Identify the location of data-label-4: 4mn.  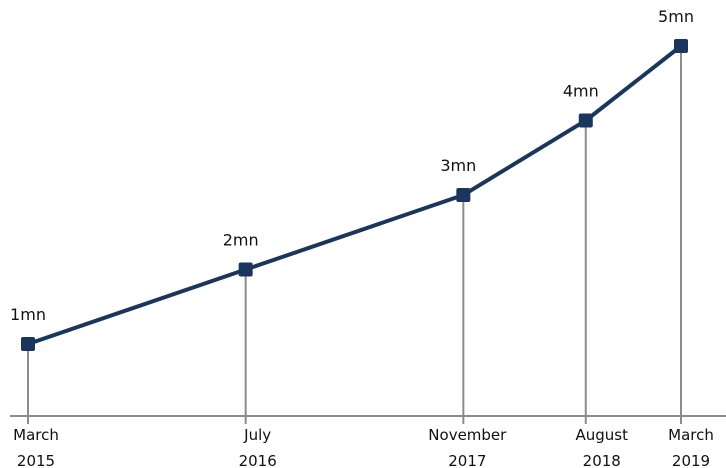
(581, 91).